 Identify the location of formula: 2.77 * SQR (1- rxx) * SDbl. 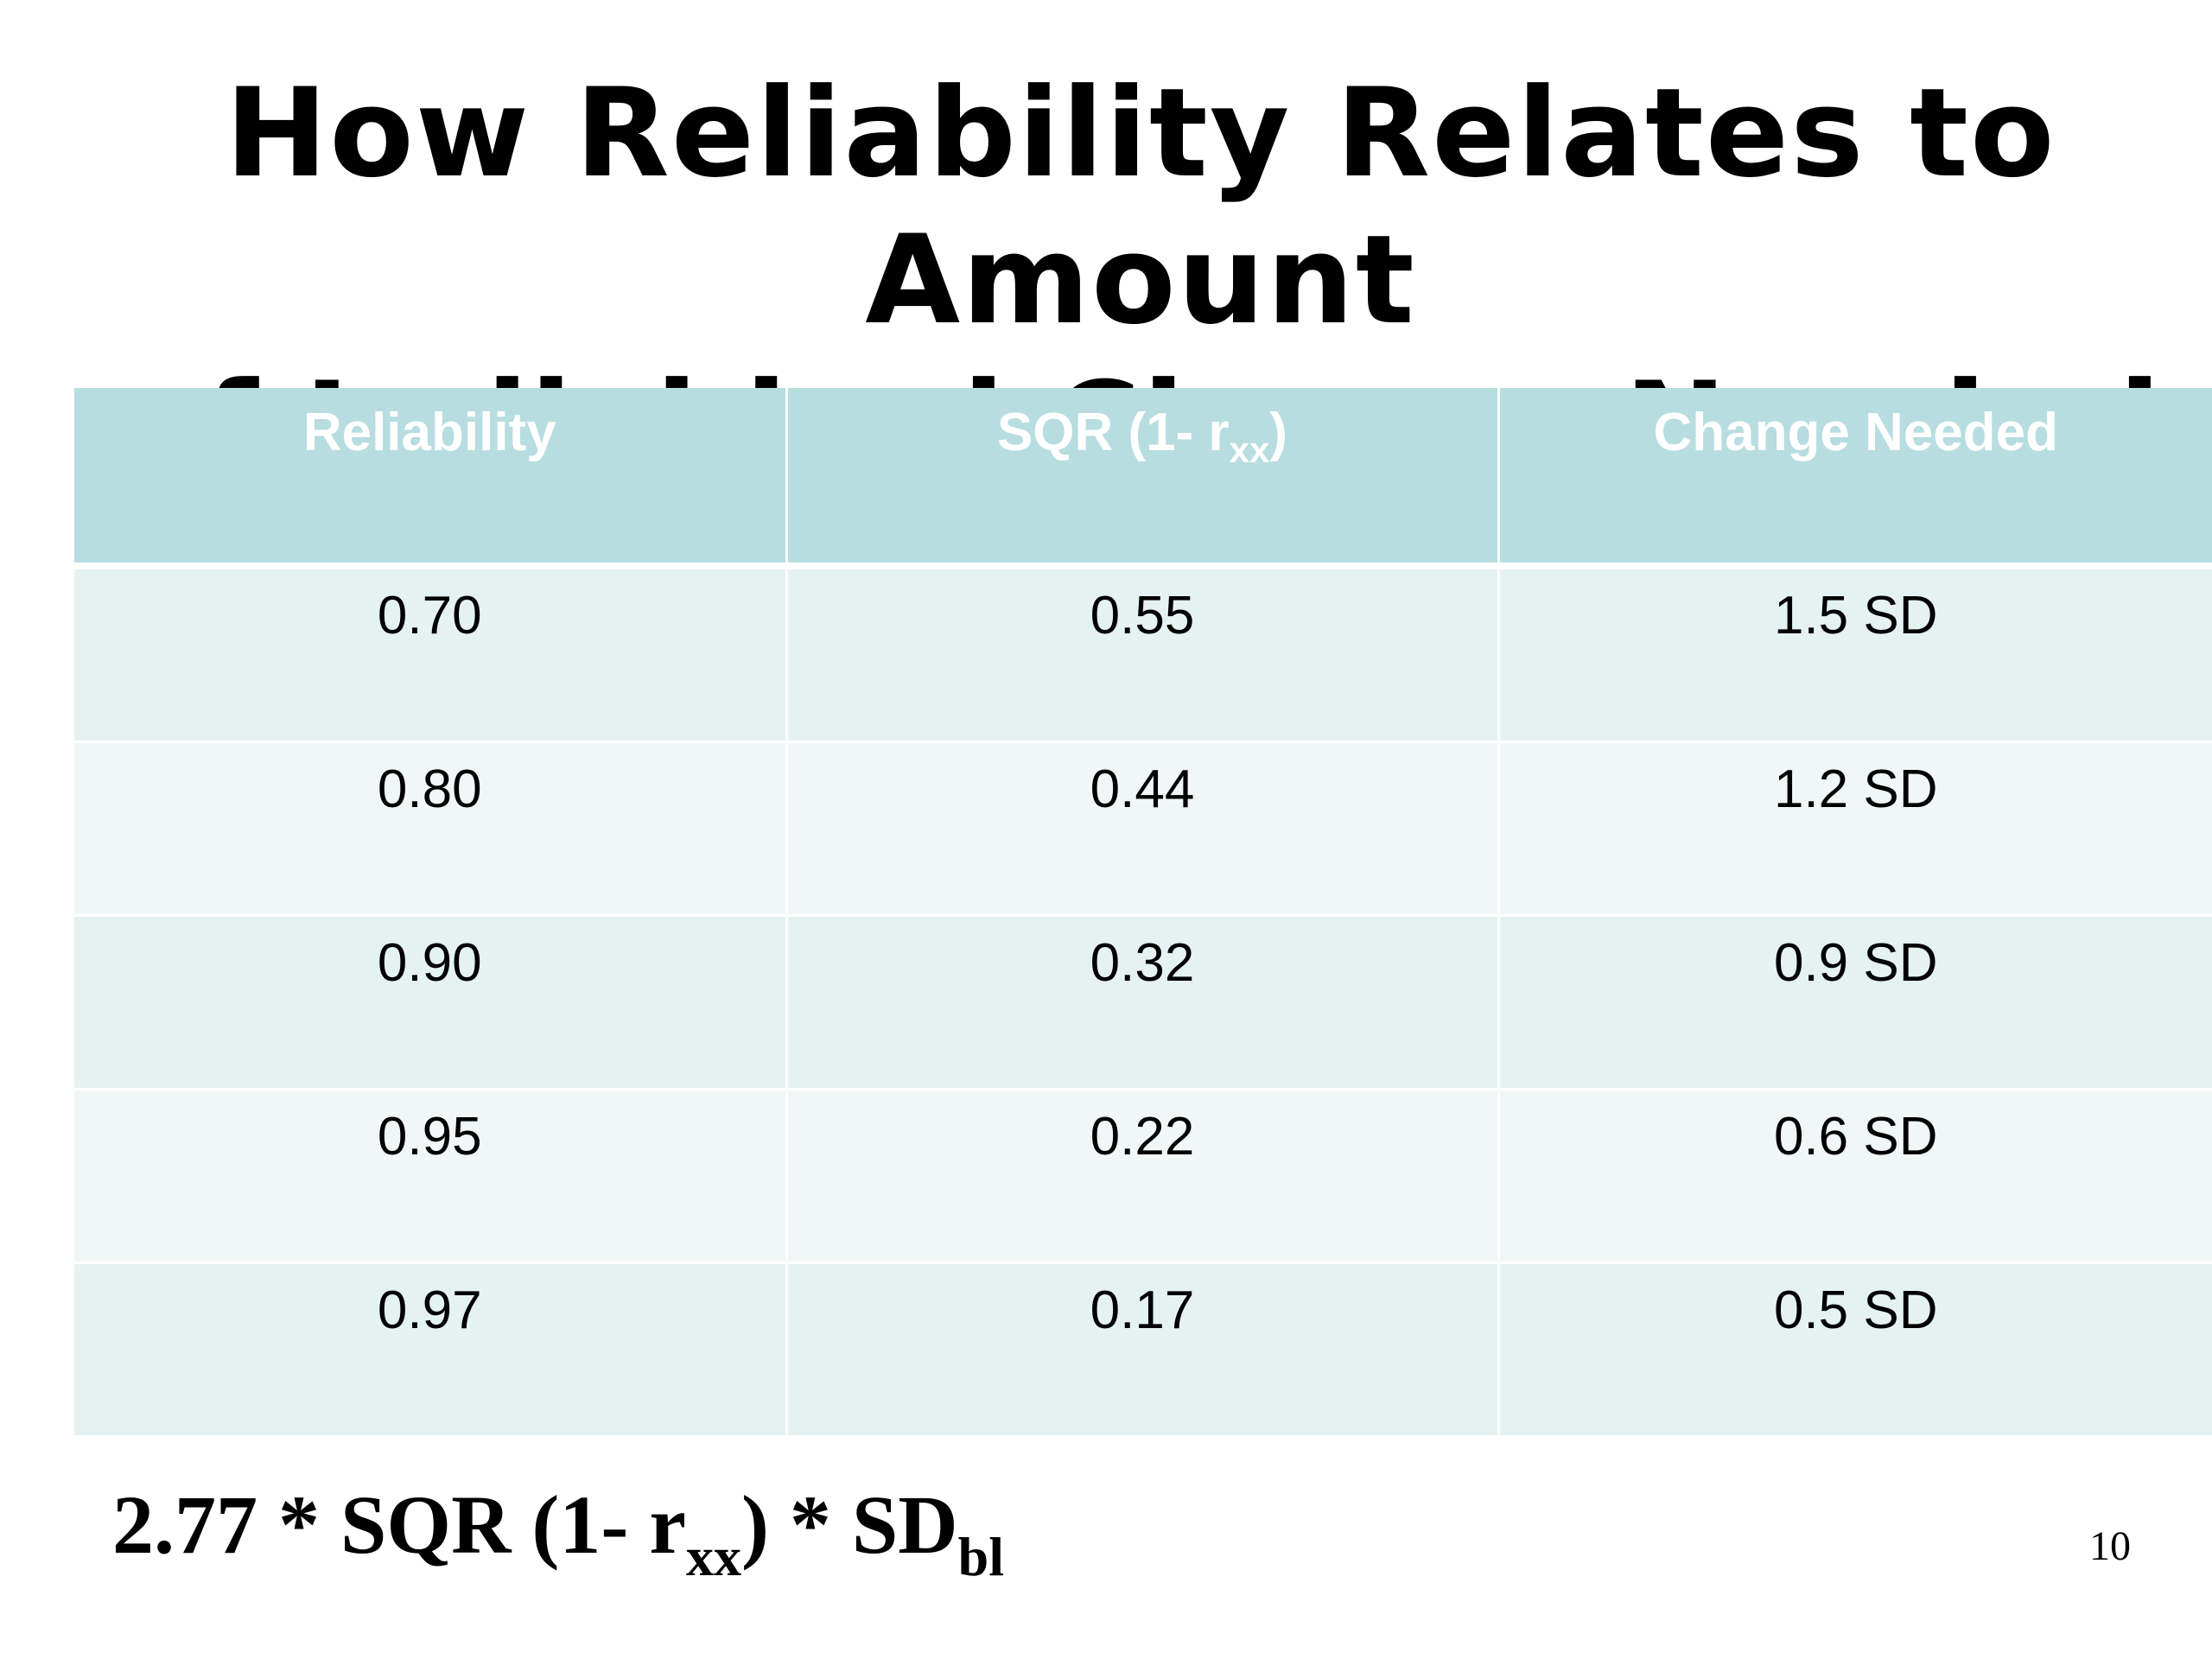
(558, 1527).